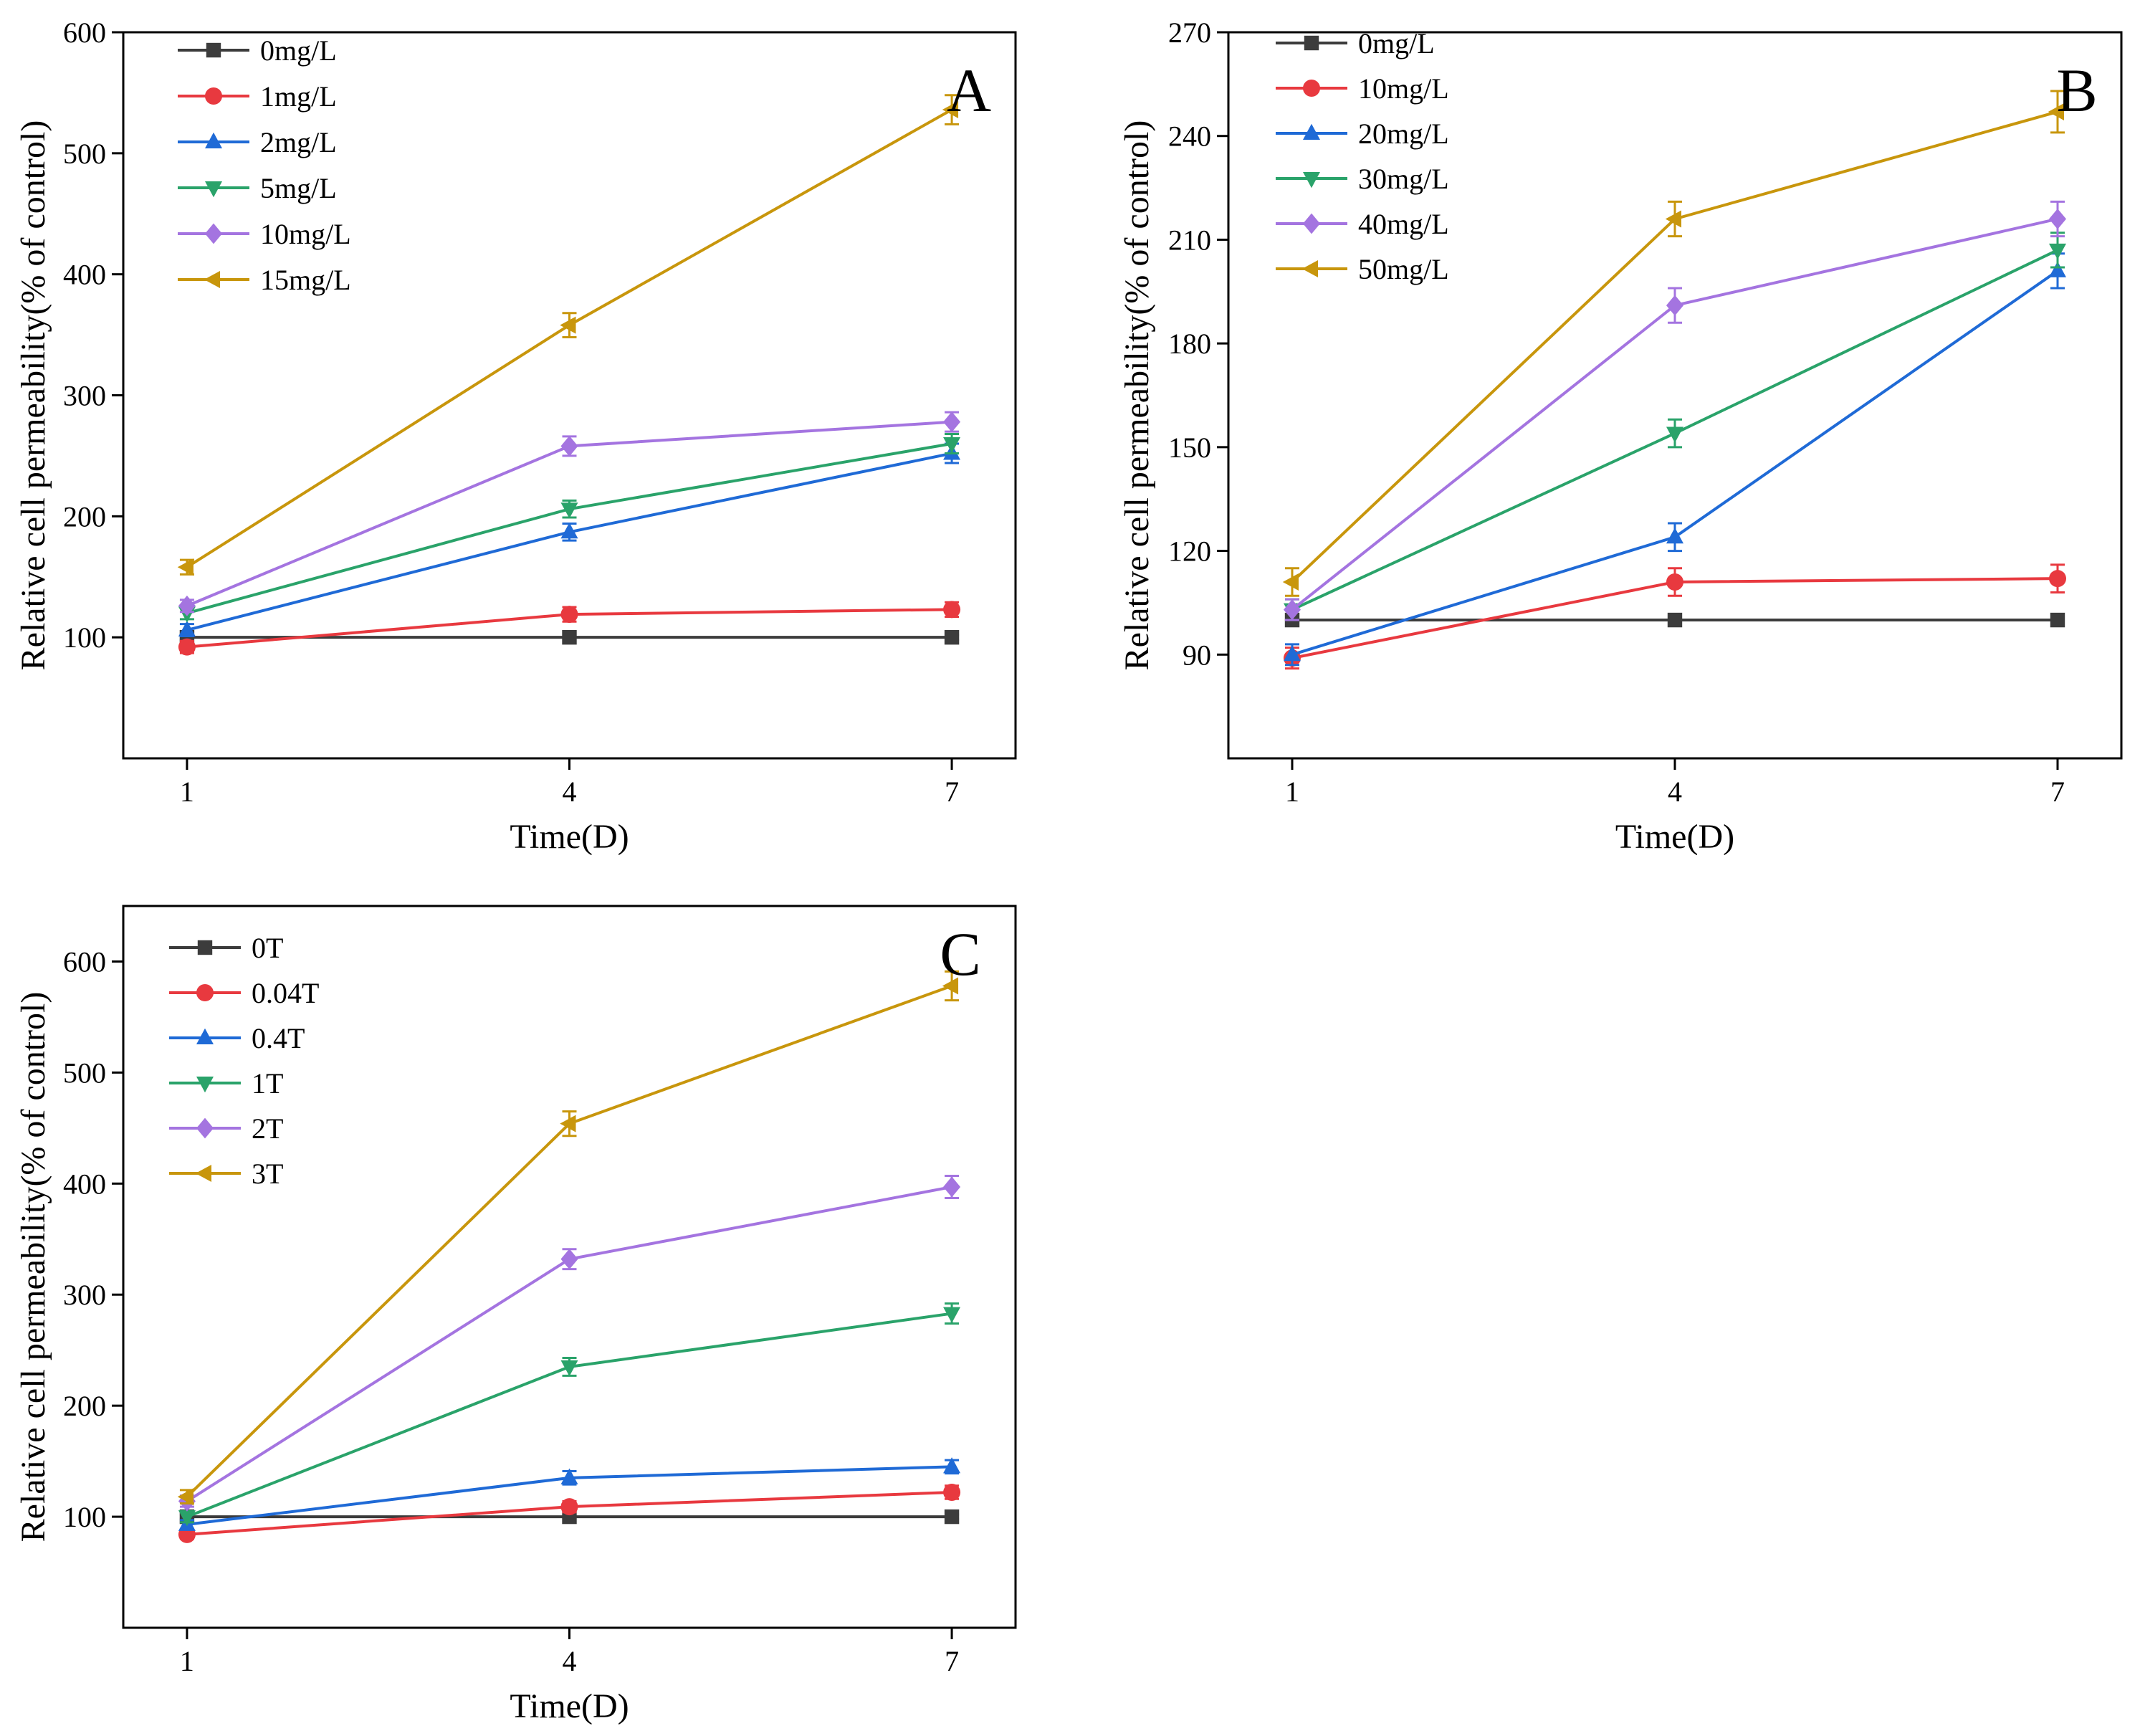  Describe the element at coordinates (84, 1295) in the screenshot. I see `y-tick-label: 300` at that location.